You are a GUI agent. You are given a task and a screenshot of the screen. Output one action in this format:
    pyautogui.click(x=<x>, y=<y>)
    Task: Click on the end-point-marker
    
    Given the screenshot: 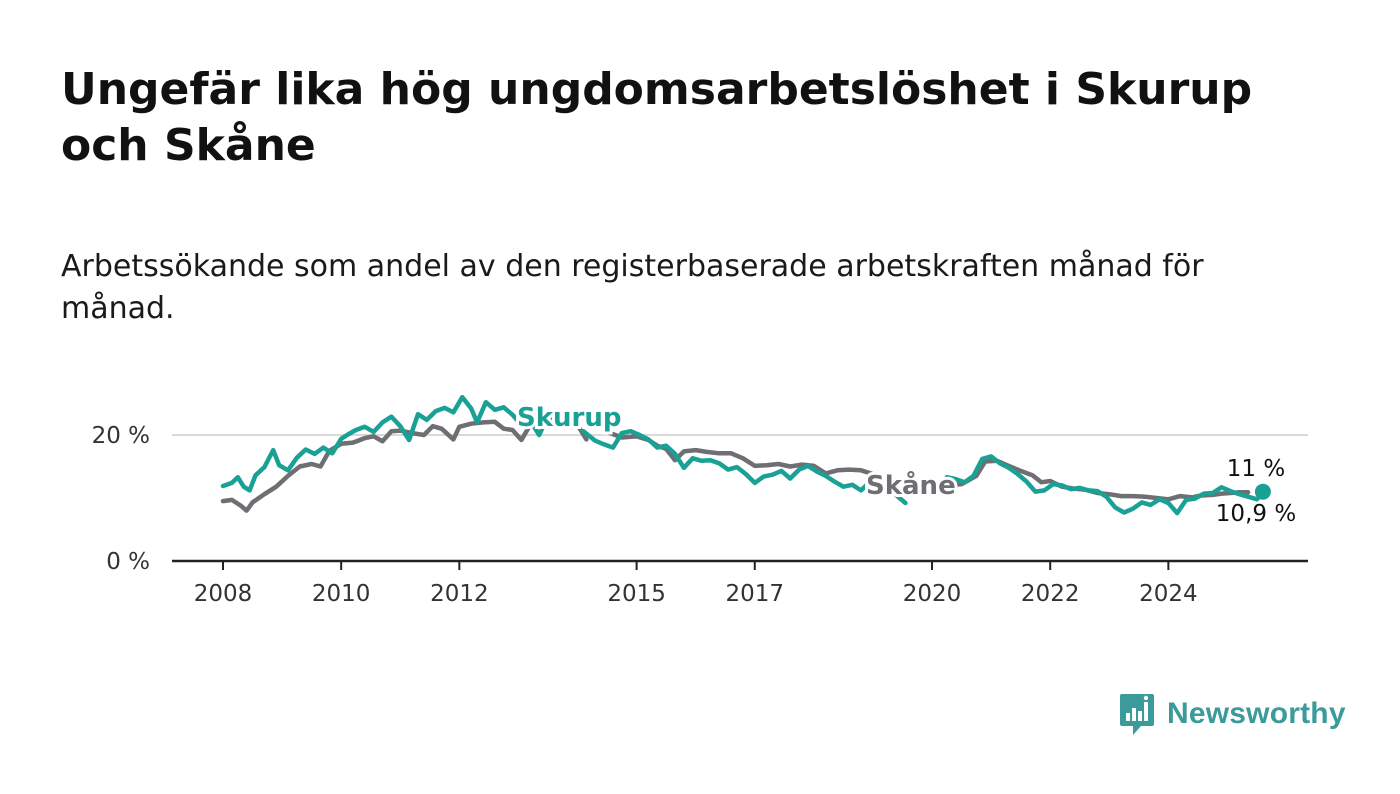 What is the action you would take?
    pyautogui.click(x=1262, y=491)
    